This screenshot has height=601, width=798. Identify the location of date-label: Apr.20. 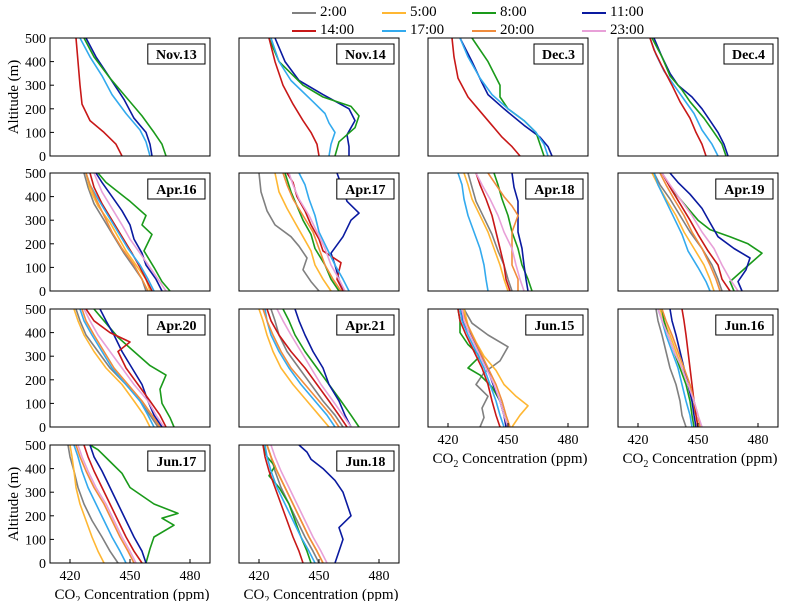
(176, 326).